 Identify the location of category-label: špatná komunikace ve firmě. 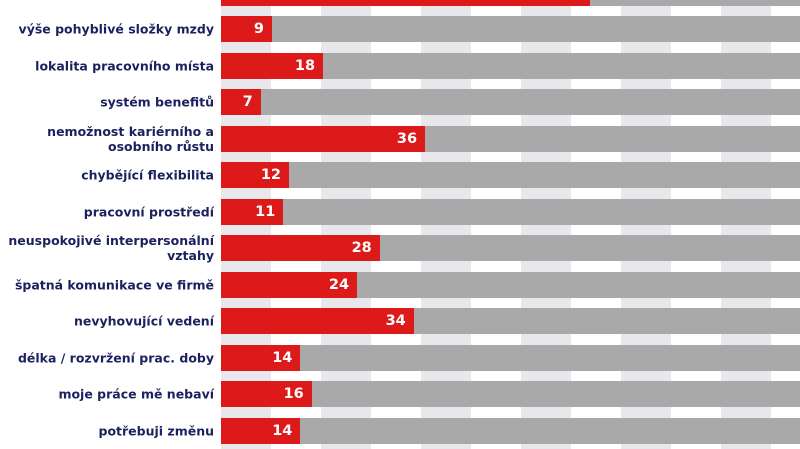
(114, 284).